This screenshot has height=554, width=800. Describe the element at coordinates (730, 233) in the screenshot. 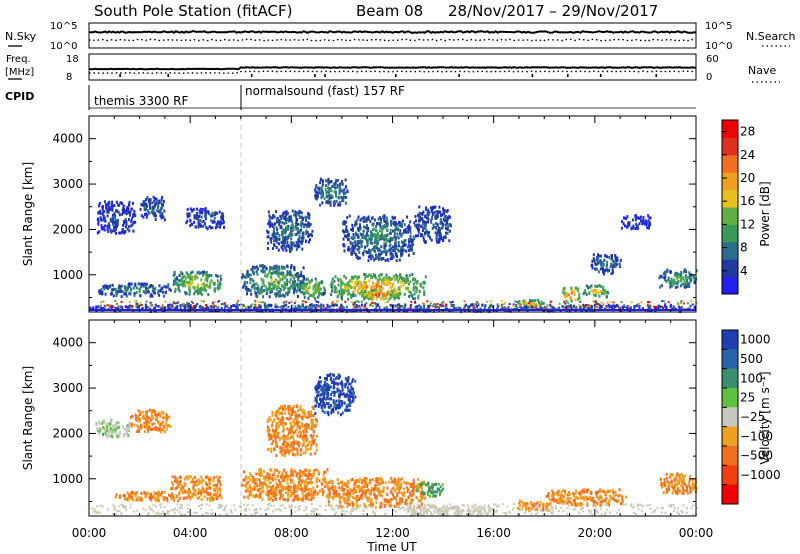

I see `power-colorbar-swatch` at that location.